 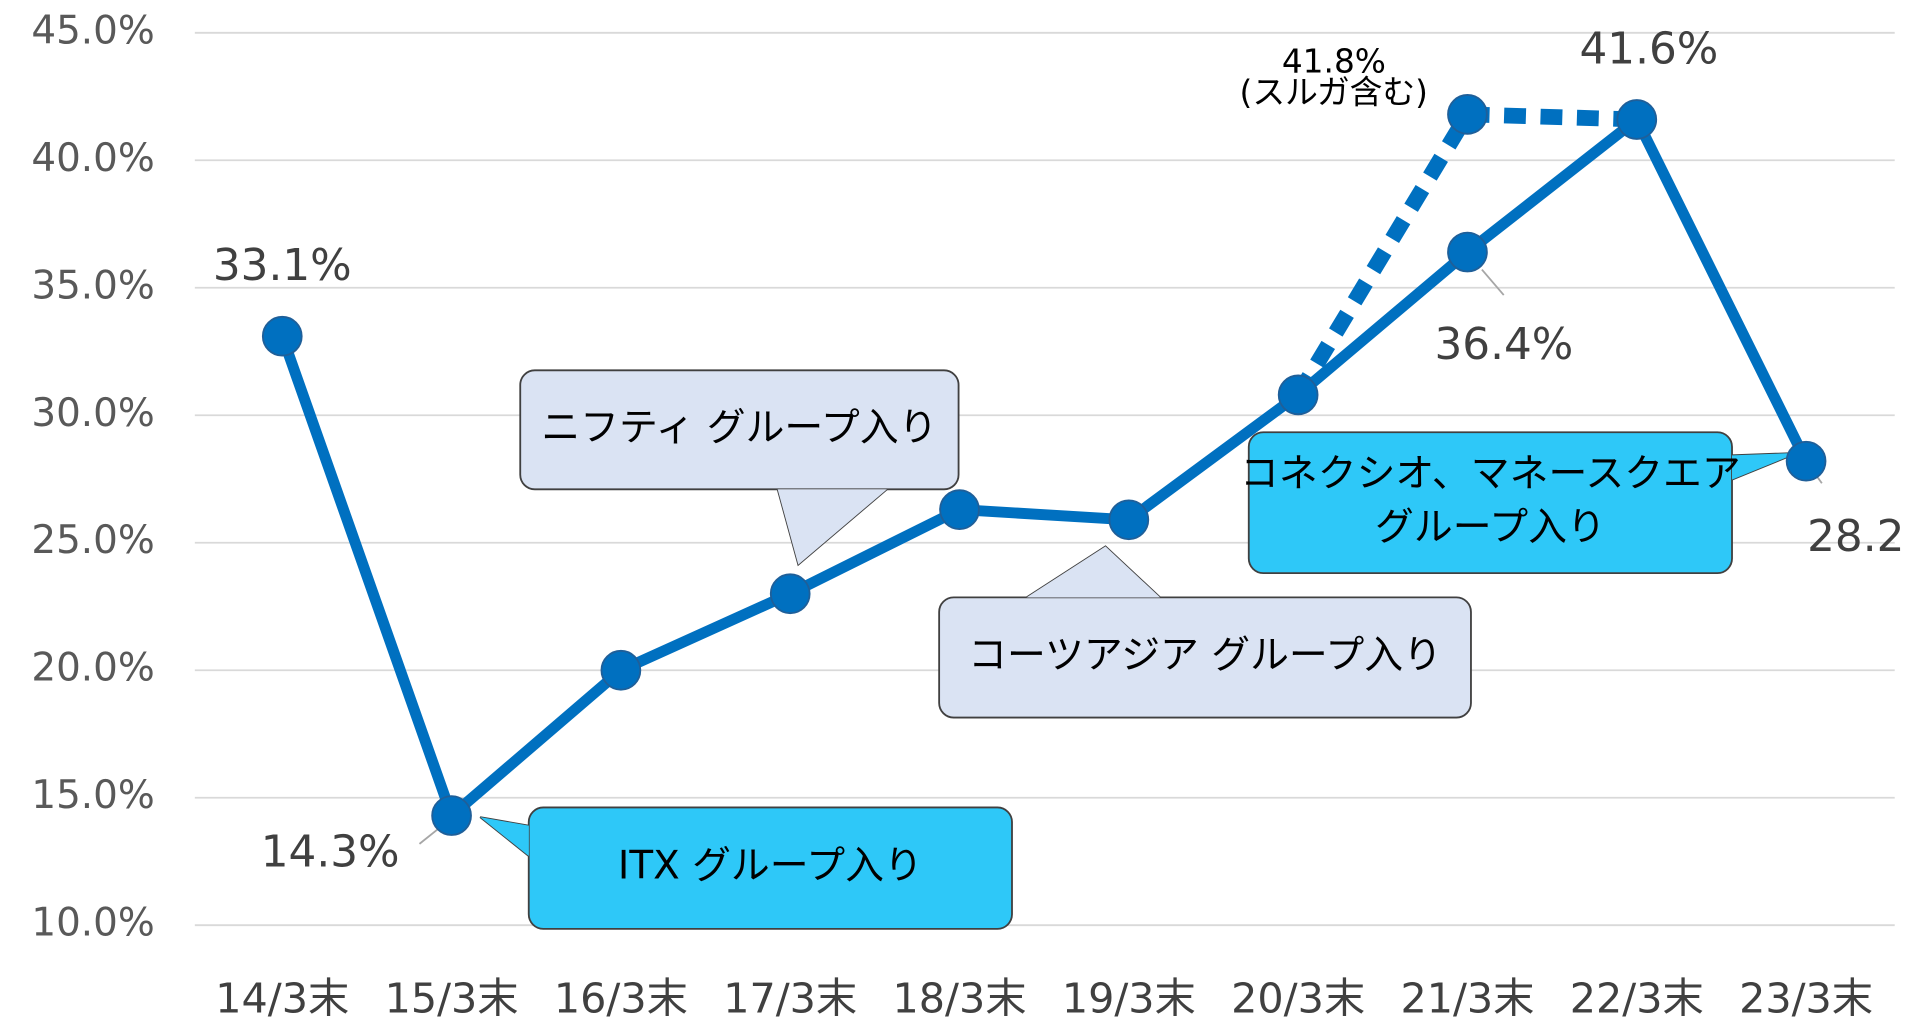 What do you see at coordinates (92, 923) in the screenshot?
I see `y-tick-label: 10.0%` at bounding box center [92, 923].